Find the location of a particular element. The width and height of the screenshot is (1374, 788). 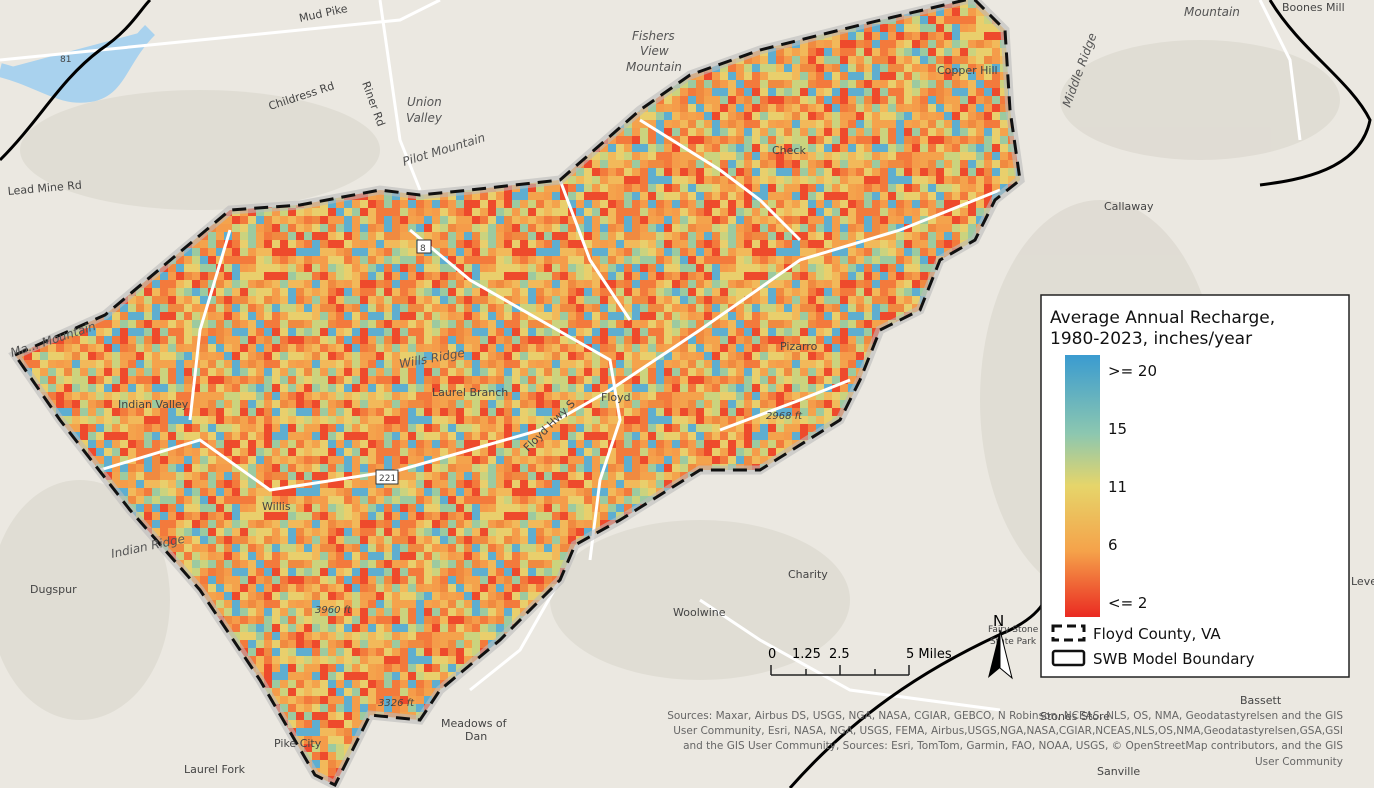

legend-title: Average Annual Recharge, is located at coordinates (1162, 318).